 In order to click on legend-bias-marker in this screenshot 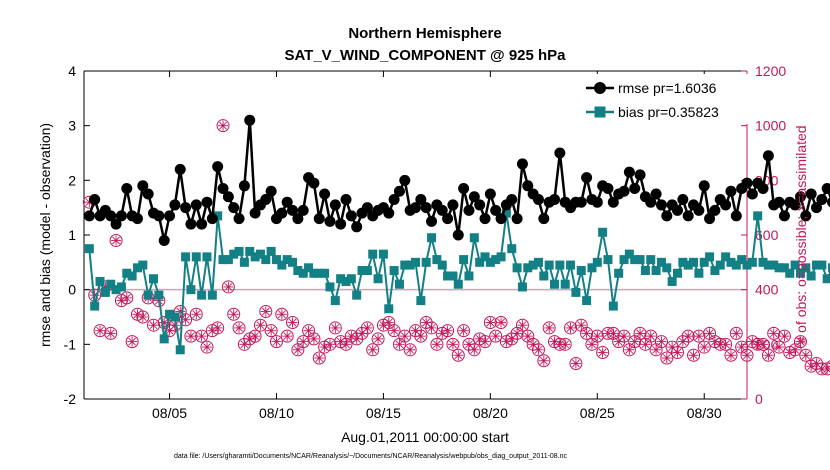, I will do `click(600, 112)`.